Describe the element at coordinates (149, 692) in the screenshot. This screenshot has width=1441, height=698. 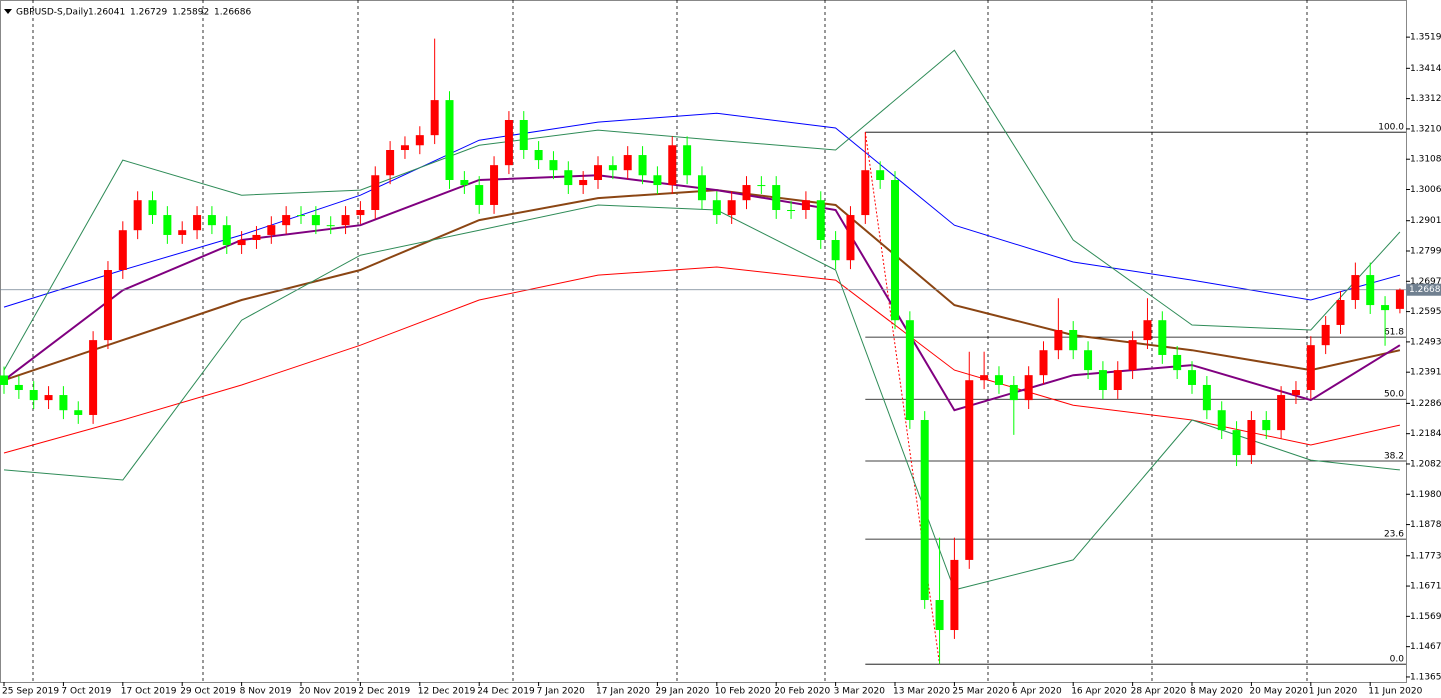
I see `x-tick-label: 17 Oct 2019` at that location.